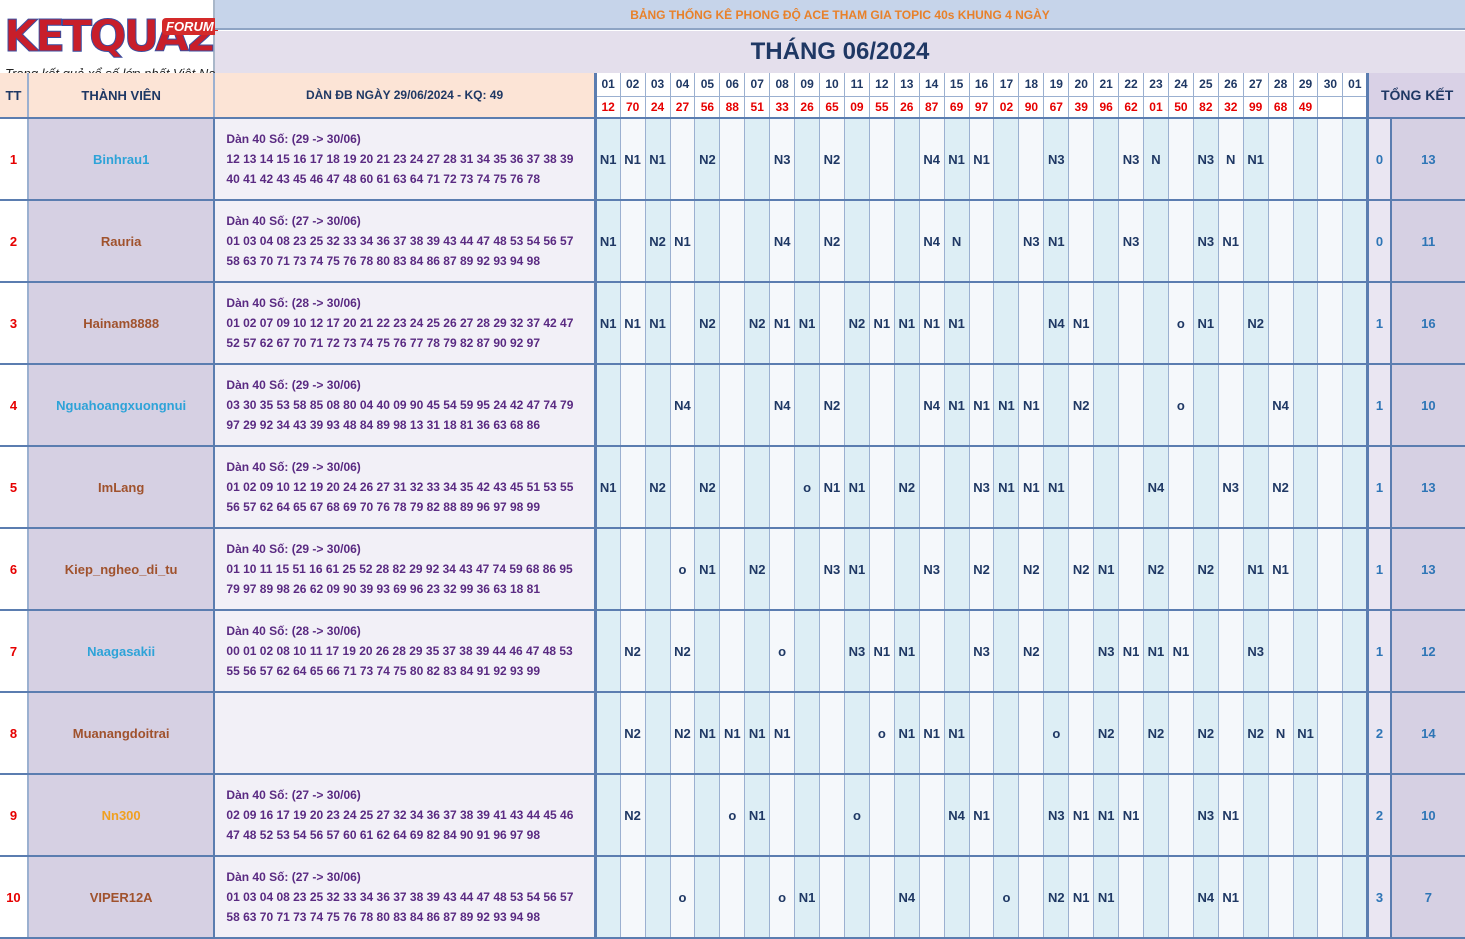 The width and height of the screenshot is (1465, 939). Describe the element at coordinates (121, 159) in the screenshot. I see `member-name: Binhrau1` at that location.